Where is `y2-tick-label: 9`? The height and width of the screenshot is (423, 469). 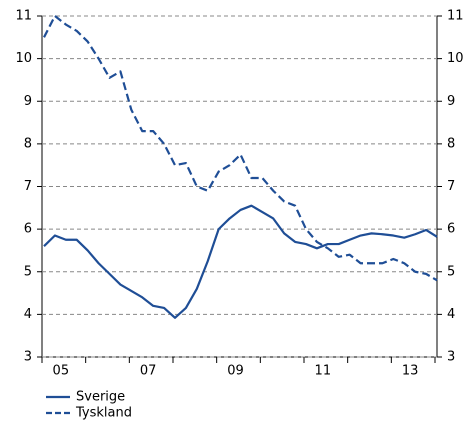
y2-tick-label: 9 is located at coordinates (451, 101).